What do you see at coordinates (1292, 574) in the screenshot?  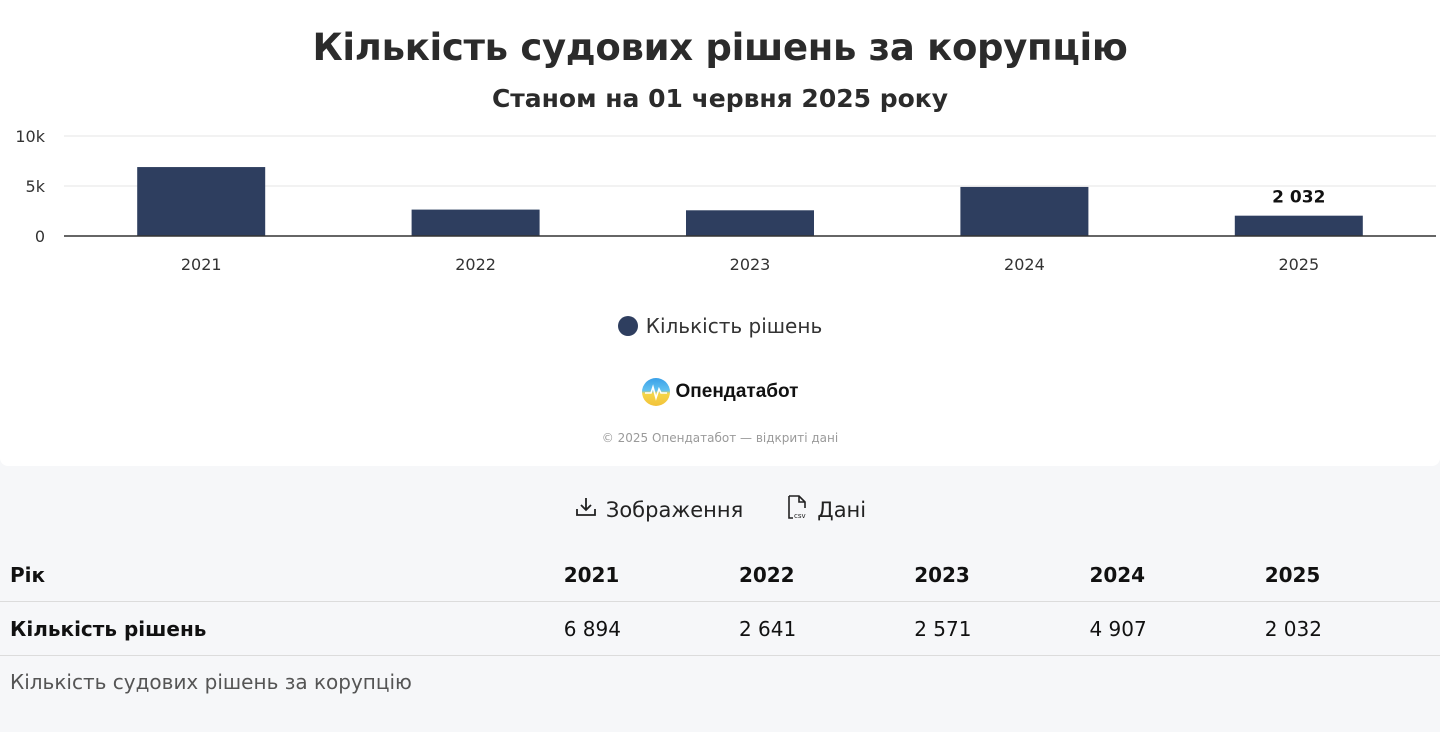 I see `table-year-header: 2025` at bounding box center [1292, 574].